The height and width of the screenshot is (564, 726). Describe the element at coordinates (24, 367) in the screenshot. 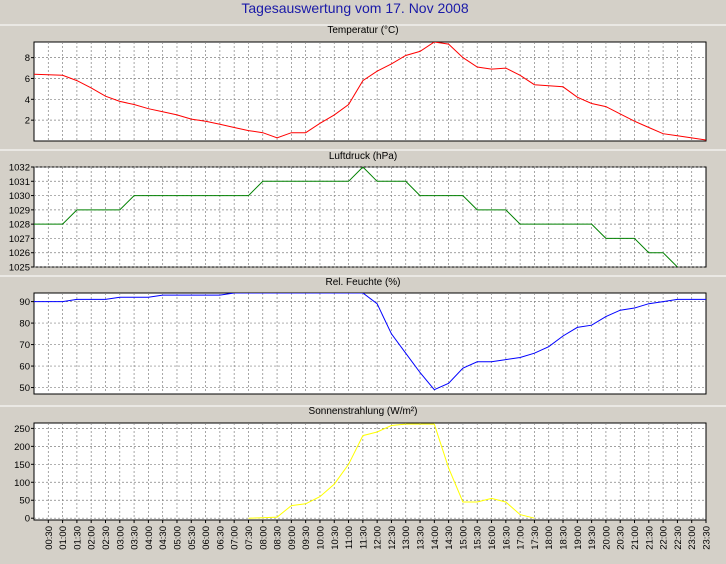

I see `humidity-y-tick-label: 60` at that location.